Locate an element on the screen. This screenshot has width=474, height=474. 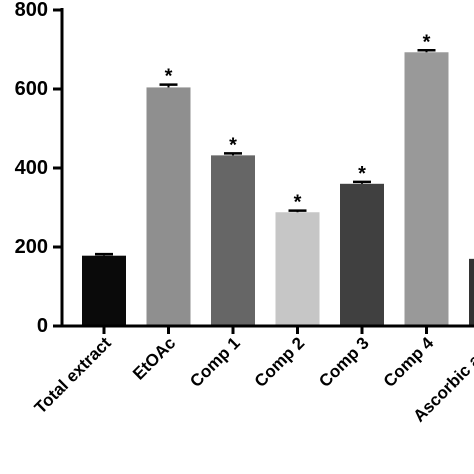
x-tick-label-0: Total extract is located at coordinates (73, 375).